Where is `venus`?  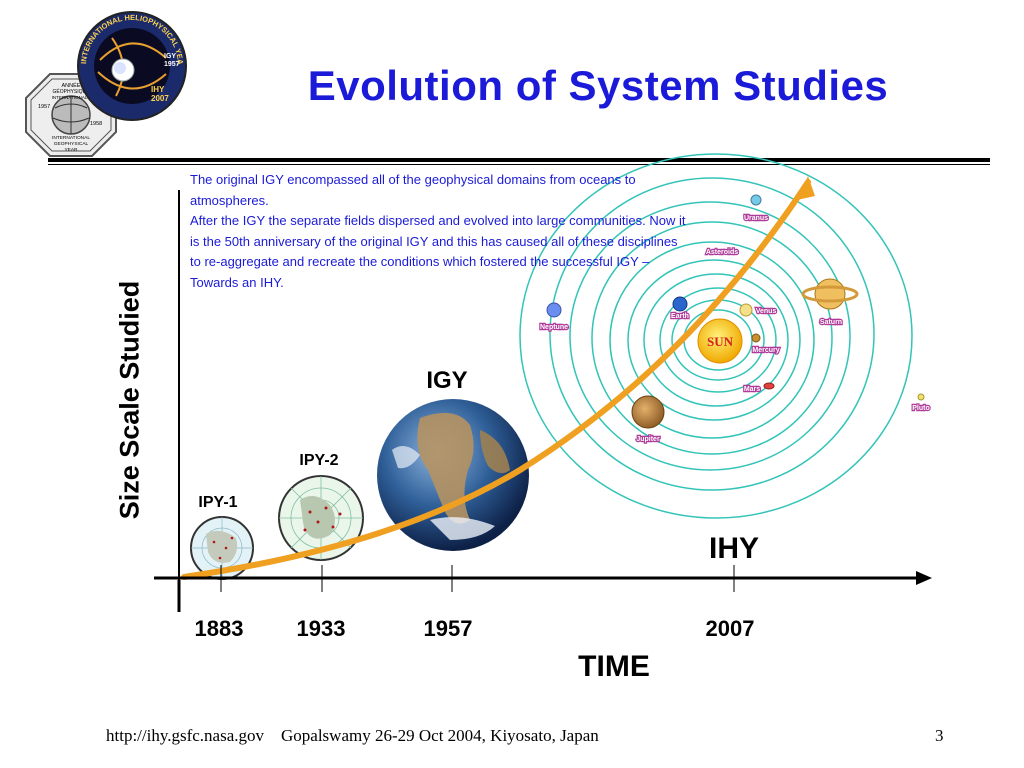
venus is located at coordinates (746, 310).